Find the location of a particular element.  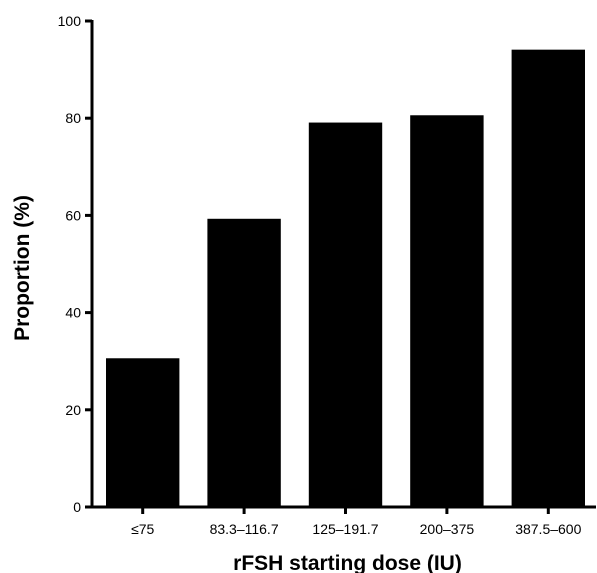

x-tick-label: ≤75 is located at coordinates (142, 529).